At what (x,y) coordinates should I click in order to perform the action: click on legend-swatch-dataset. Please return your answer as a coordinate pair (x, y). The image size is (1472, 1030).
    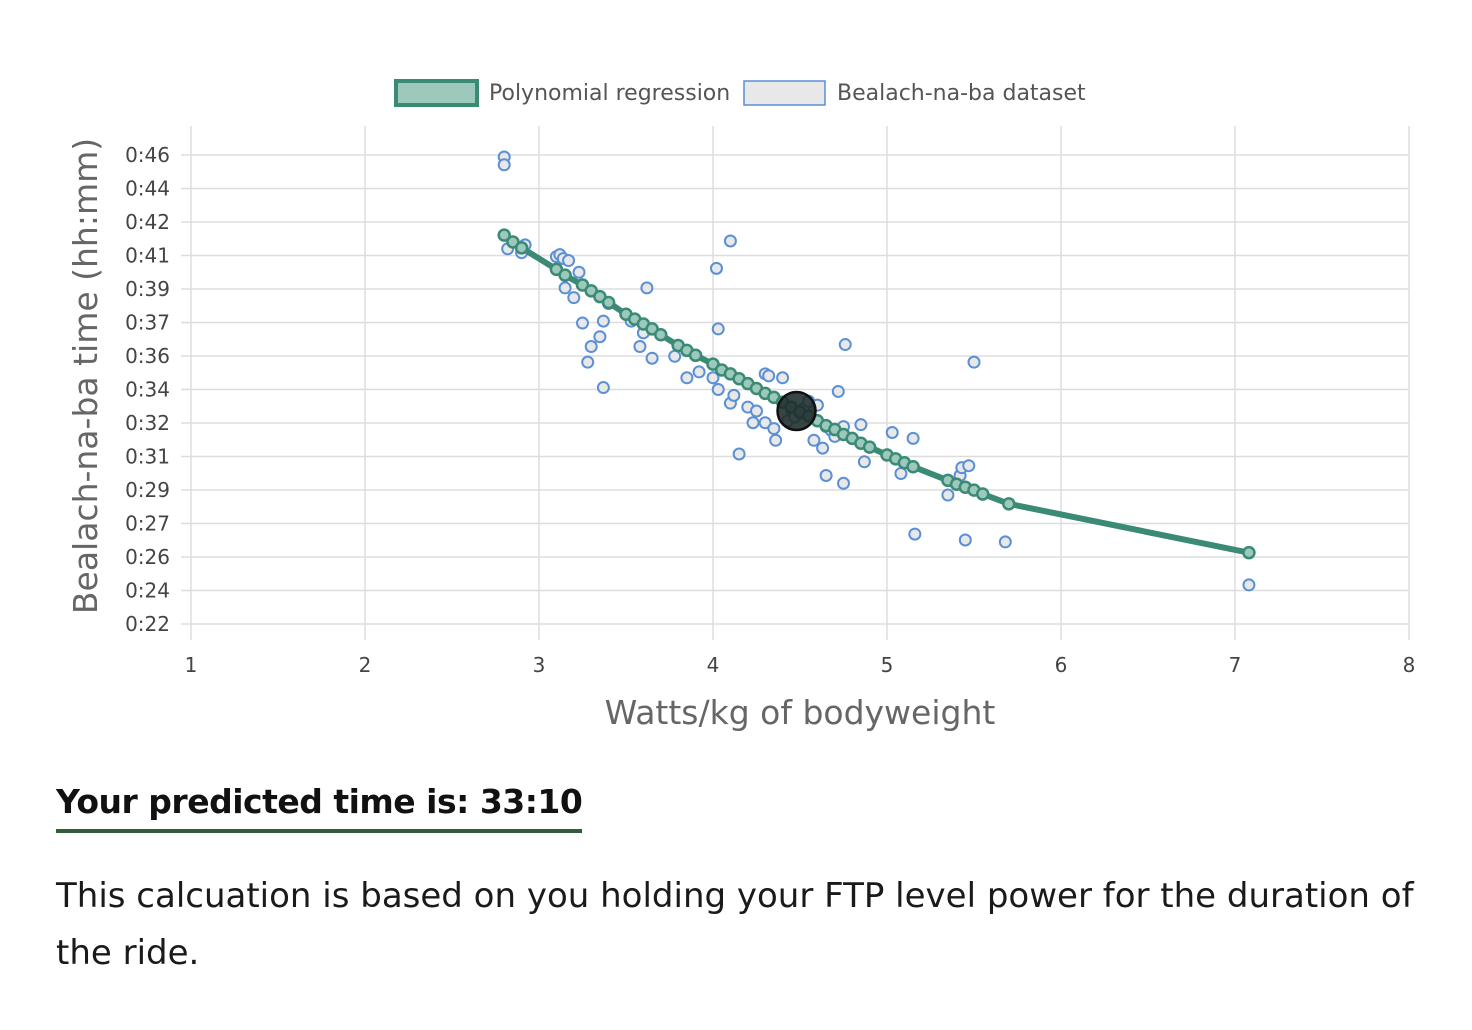
    Looking at the image, I should click on (784, 93).